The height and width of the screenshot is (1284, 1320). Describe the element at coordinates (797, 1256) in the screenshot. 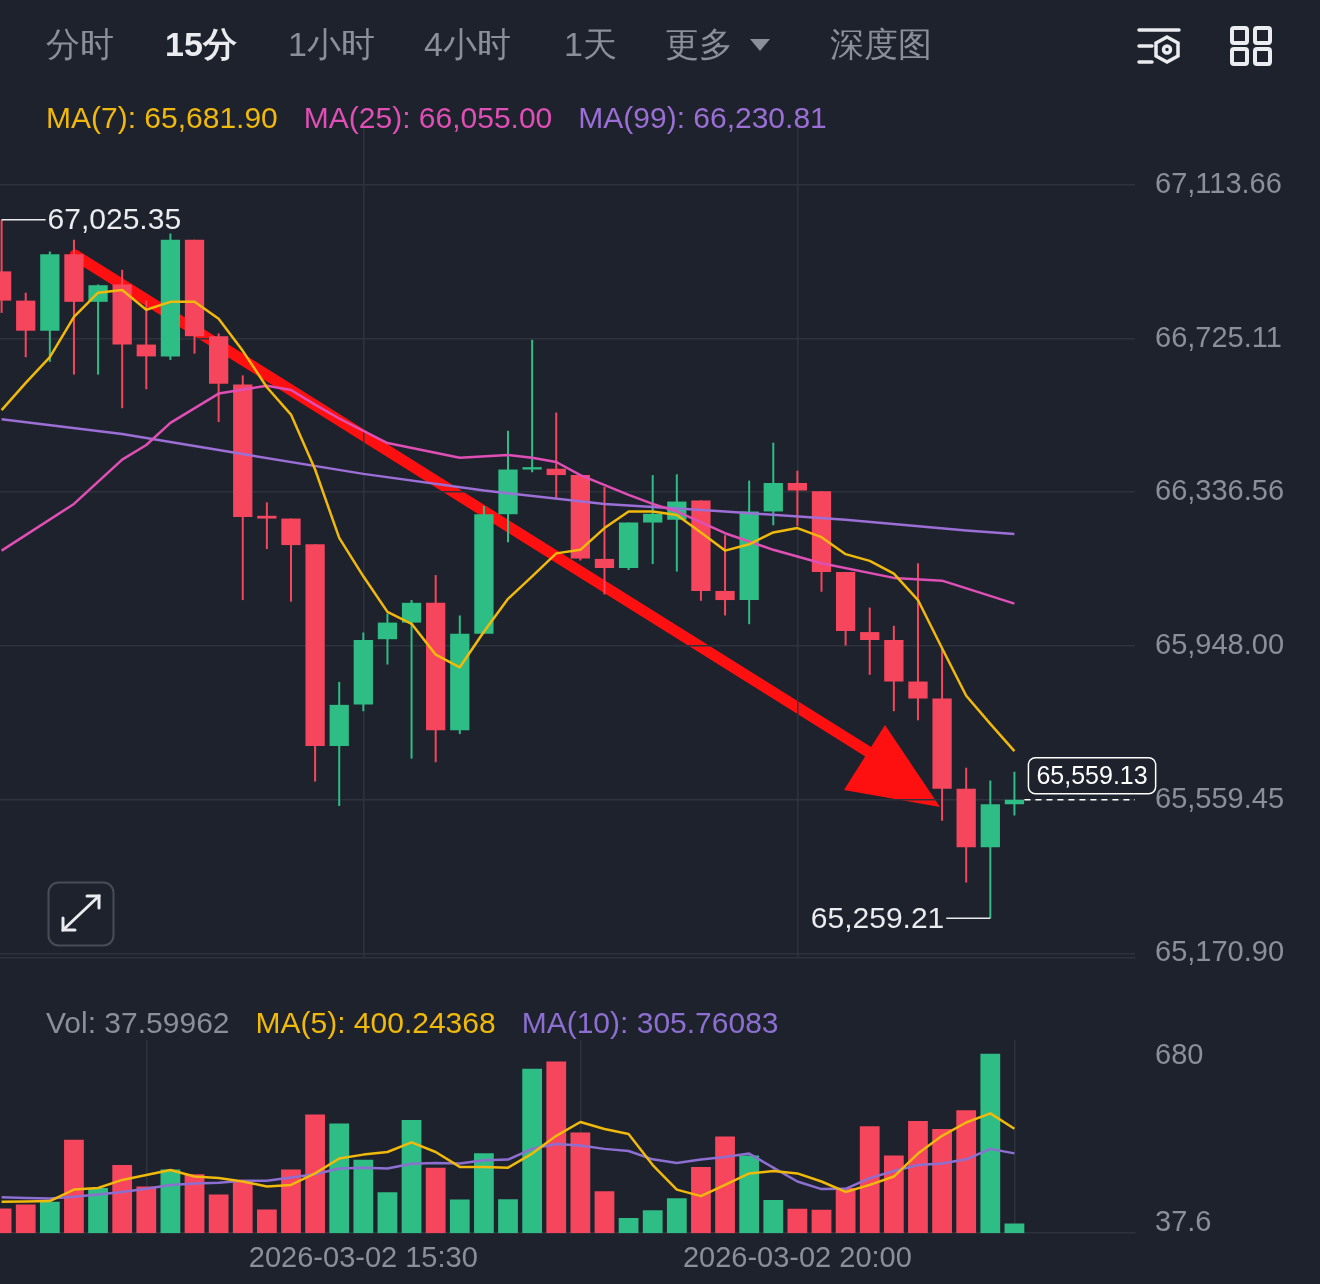

I see `x-tick-label: 2026-03-02 20:00` at that location.